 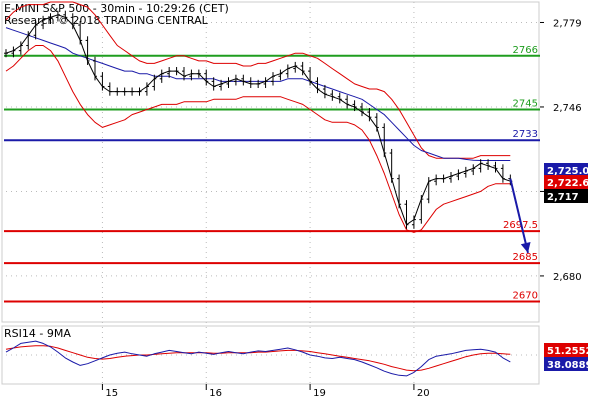 I want to click on rsi-tag-label-0: 51.2552, so click(x=568, y=351).